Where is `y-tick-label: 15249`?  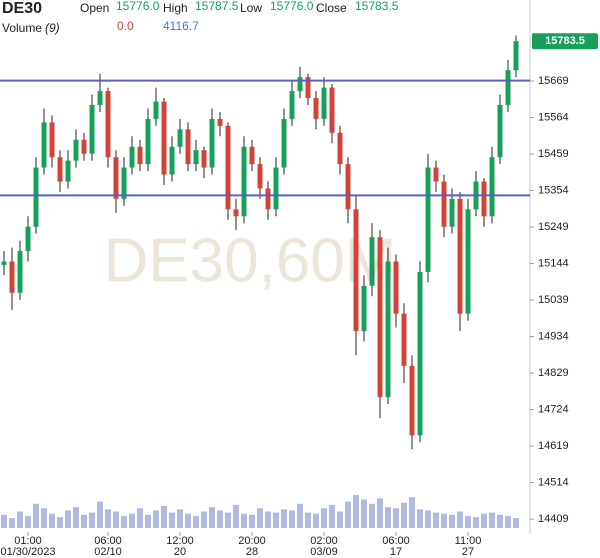 y-tick-label: 15249 is located at coordinates (553, 227).